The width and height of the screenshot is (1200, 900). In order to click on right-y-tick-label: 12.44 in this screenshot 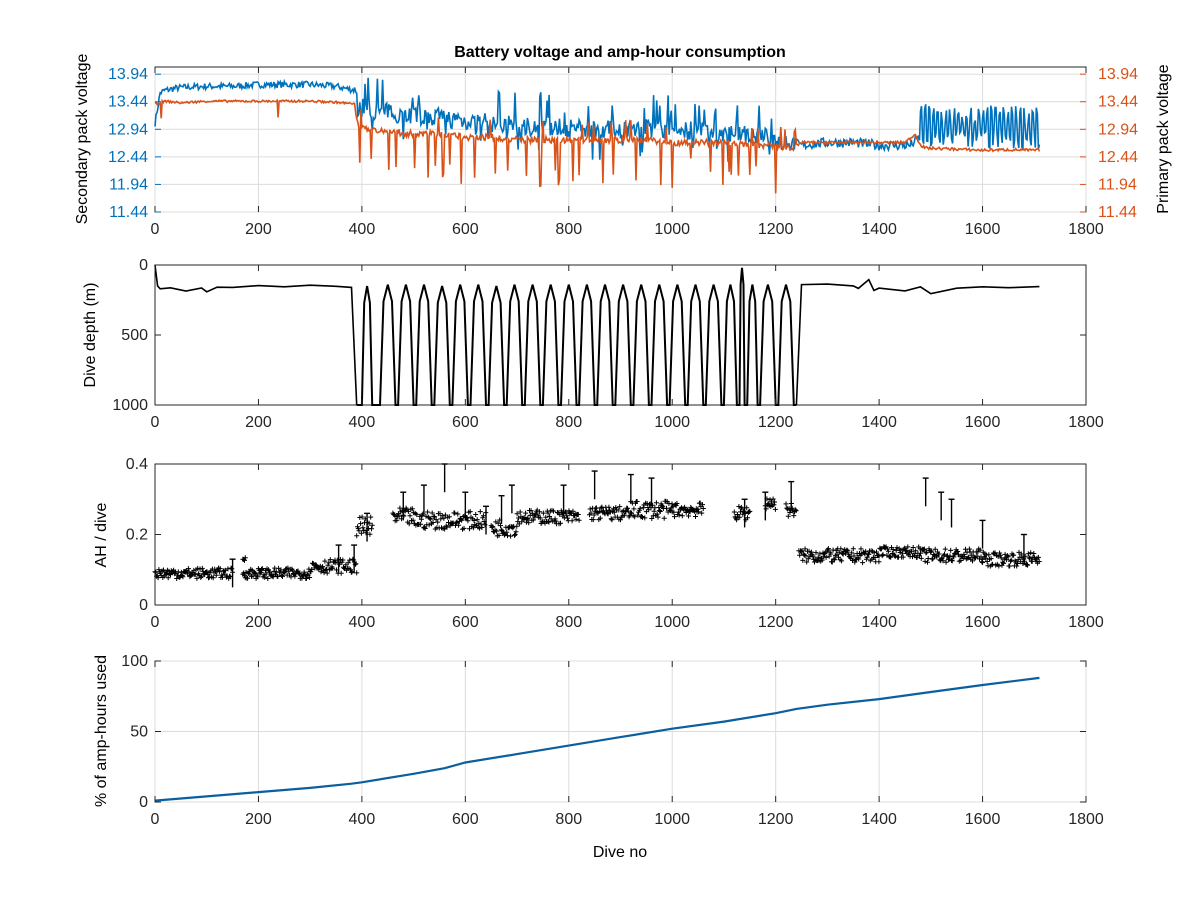, I will do `click(1118, 157)`.